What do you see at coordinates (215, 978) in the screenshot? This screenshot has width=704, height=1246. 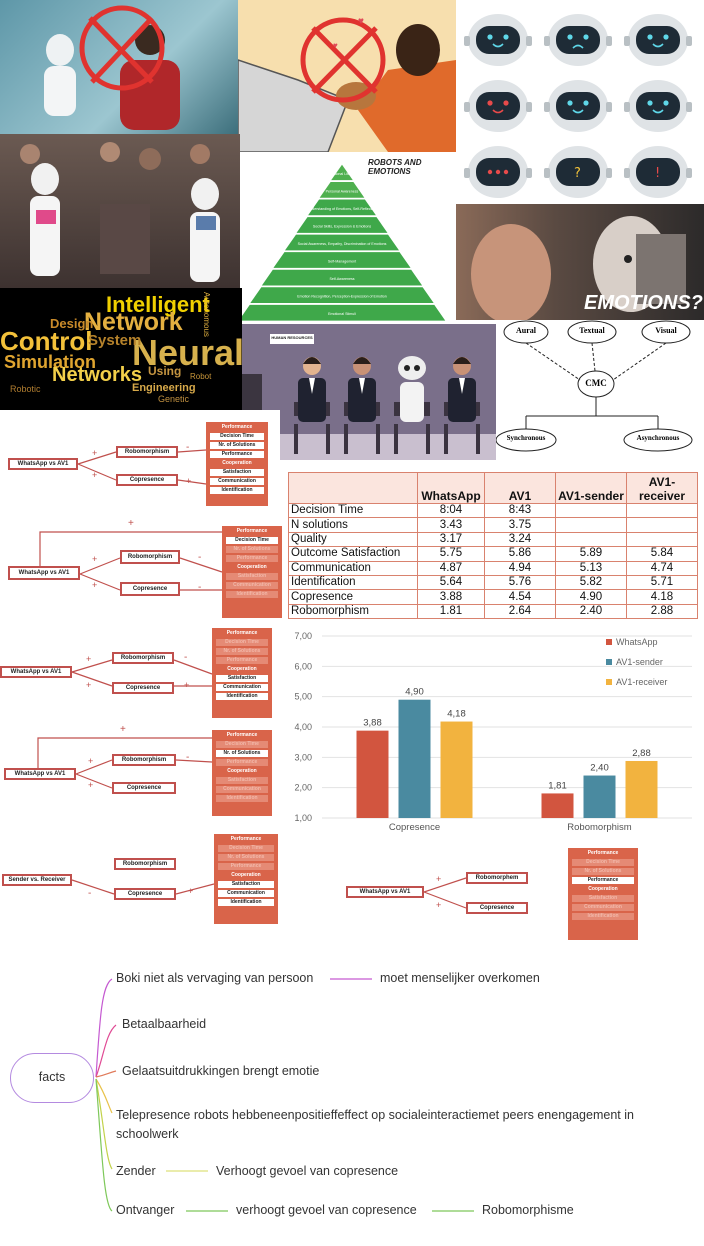 I see `mindmap-branch: Boki niet als vervaging van persoon` at bounding box center [215, 978].